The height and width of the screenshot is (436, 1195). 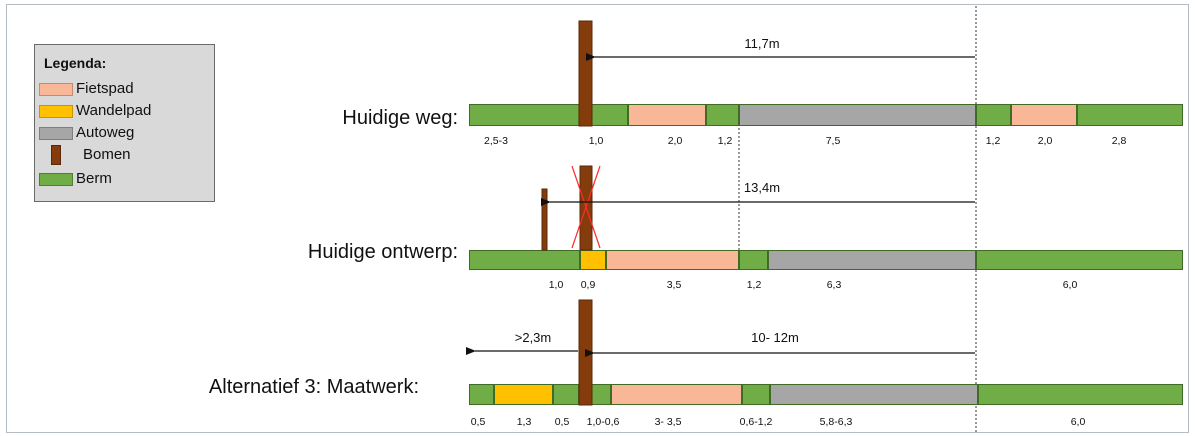 What do you see at coordinates (56, 89) in the screenshot?
I see `fietspad-swatch` at bounding box center [56, 89].